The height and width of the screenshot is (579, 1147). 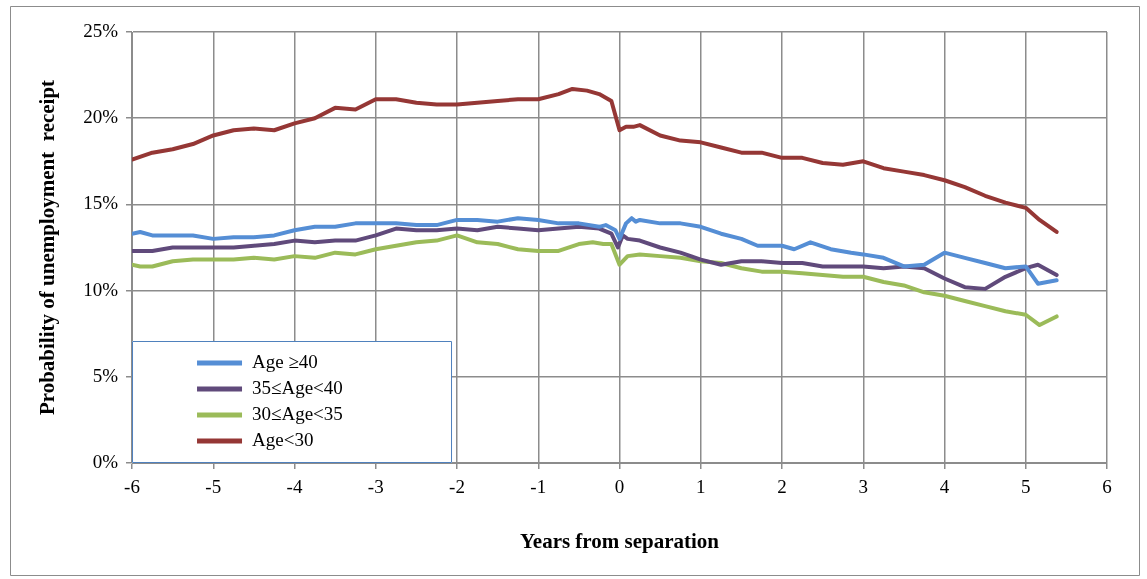 I want to click on x-tick-label: -3, so click(x=375, y=487).